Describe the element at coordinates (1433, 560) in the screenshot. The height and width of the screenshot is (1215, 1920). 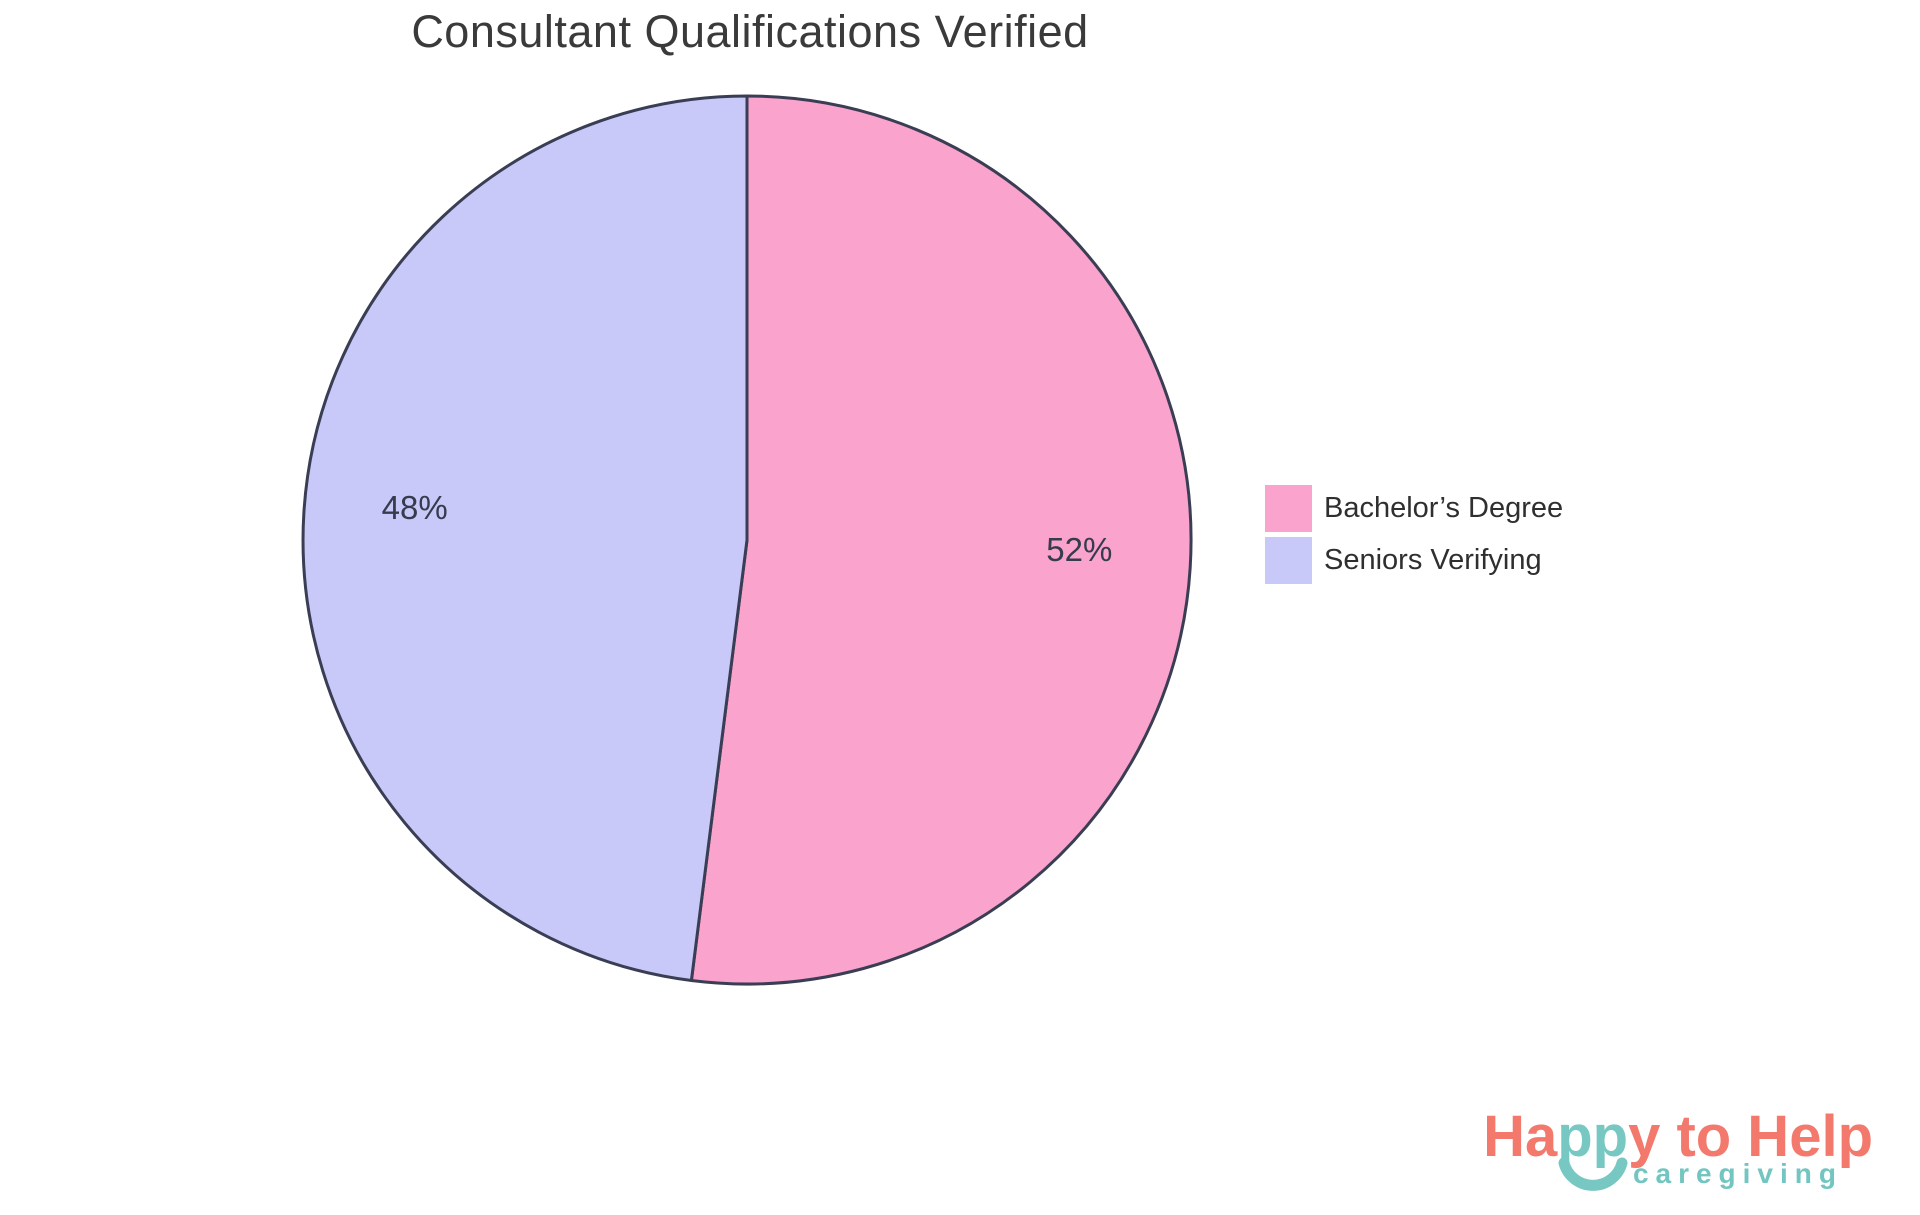
I see `legend-label: Seniors Verifying` at that location.